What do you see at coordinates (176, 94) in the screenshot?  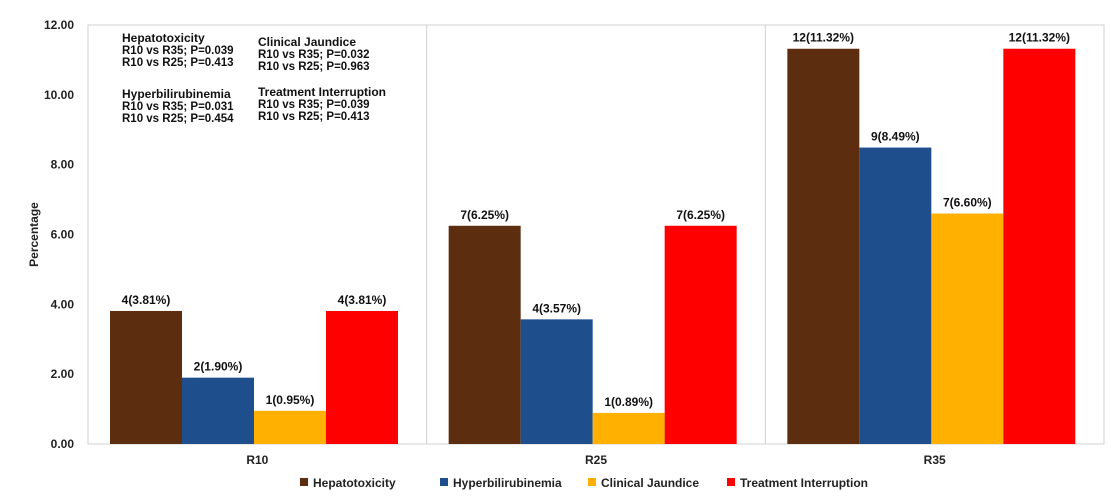 I see `annotation-heading: Hyperbilirubinemia` at bounding box center [176, 94].